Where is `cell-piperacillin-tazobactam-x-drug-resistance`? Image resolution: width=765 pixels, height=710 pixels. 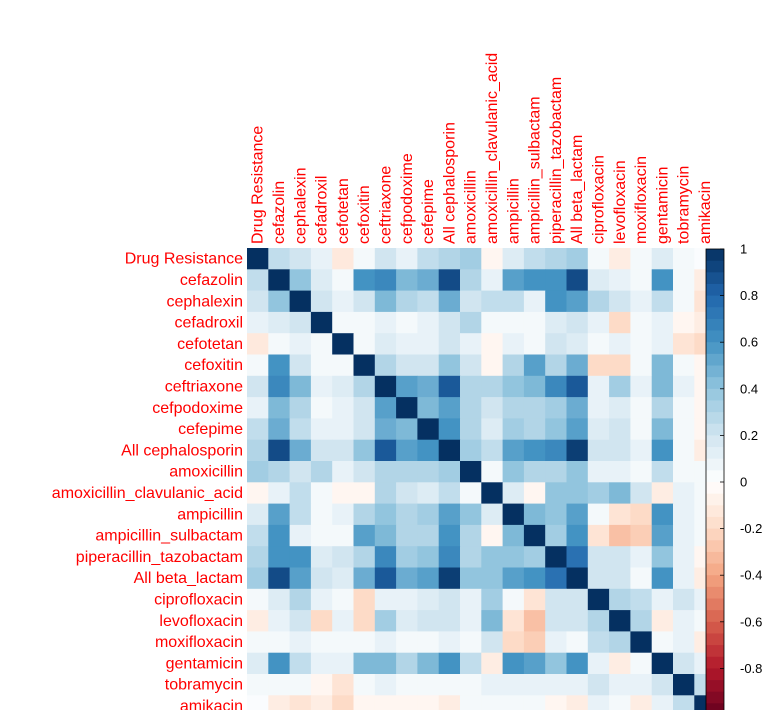 cell-piperacillin-tazobactam-x-drug-resistance is located at coordinates (258, 557).